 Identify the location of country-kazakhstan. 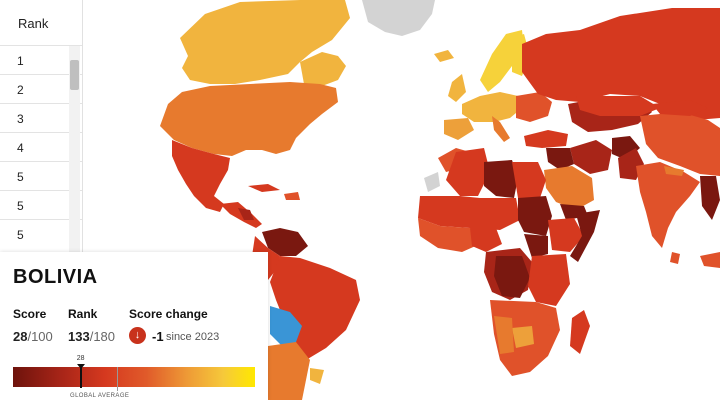
(618, 106).